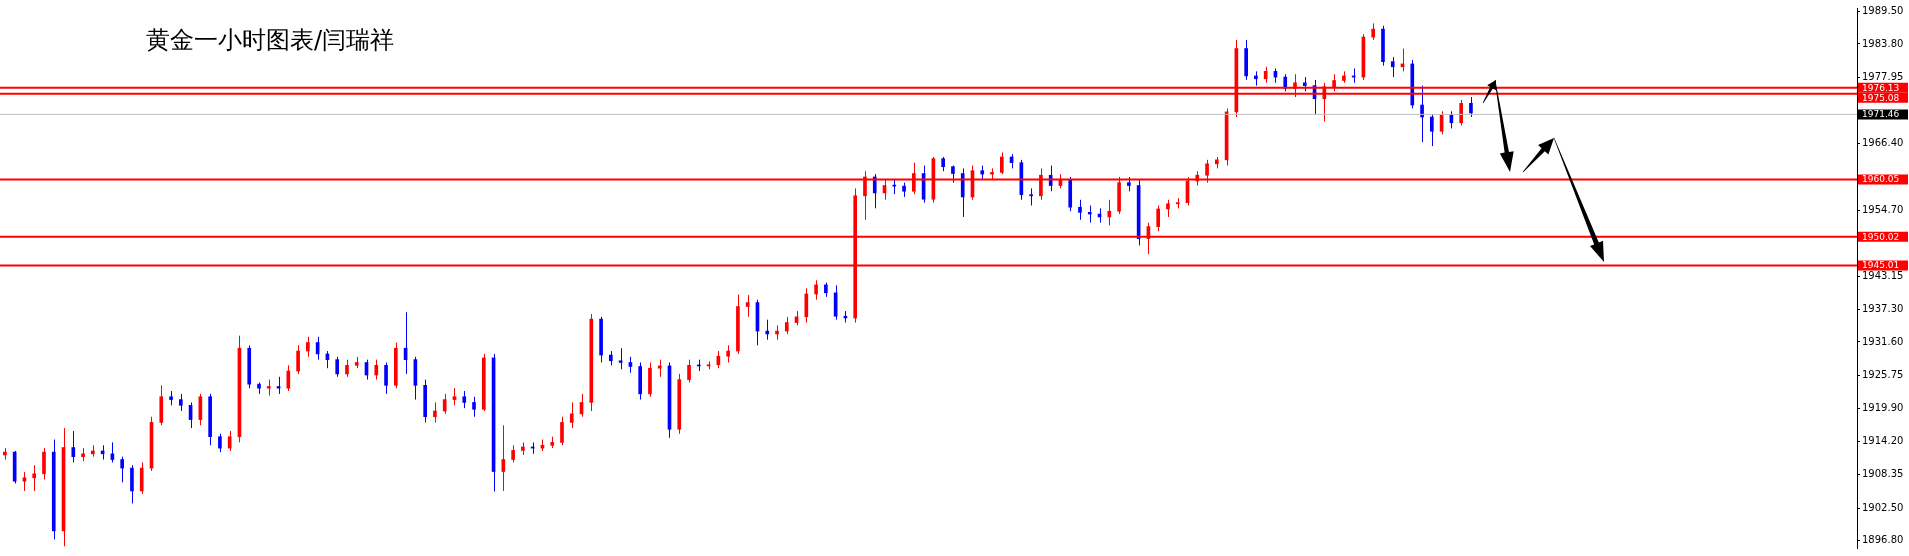 The height and width of the screenshot is (556, 1909). Describe the element at coordinates (1881, 97) in the screenshot. I see `ref-line-label: 1975.08` at that location.